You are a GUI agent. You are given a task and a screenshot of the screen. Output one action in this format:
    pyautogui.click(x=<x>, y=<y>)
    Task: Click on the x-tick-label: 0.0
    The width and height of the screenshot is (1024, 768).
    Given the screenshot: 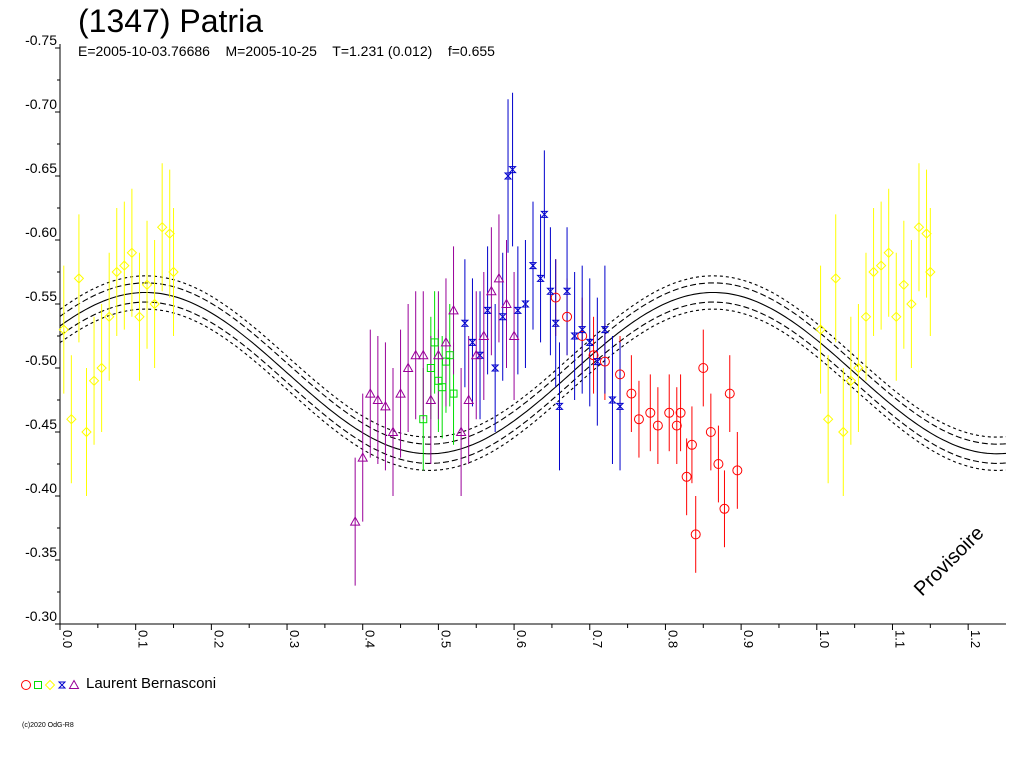 What is the action you would take?
    pyautogui.click(x=67, y=639)
    